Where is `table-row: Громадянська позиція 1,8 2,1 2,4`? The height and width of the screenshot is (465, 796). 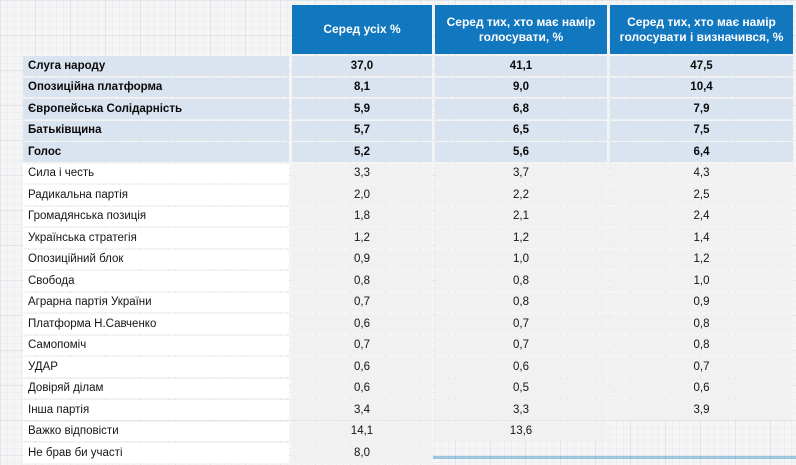 table-row: Громадянська позиція 1,8 2,1 2,4 is located at coordinates (408, 216).